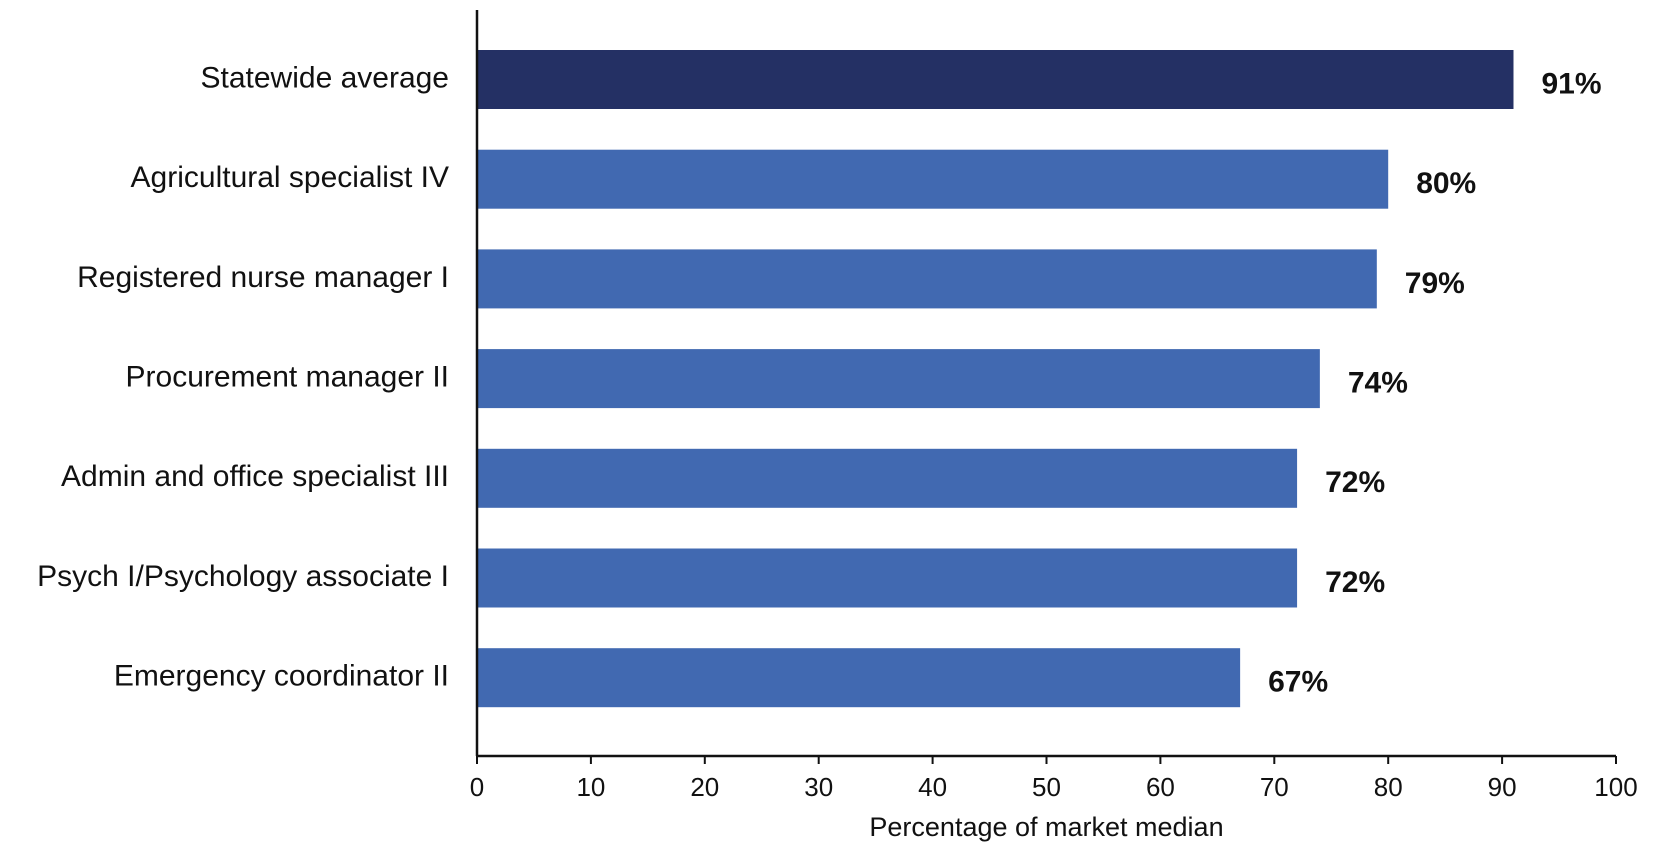  What do you see at coordinates (1615, 787) in the screenshot?
I see `x-tick-label: 100` at bounding box center [1615, 787].